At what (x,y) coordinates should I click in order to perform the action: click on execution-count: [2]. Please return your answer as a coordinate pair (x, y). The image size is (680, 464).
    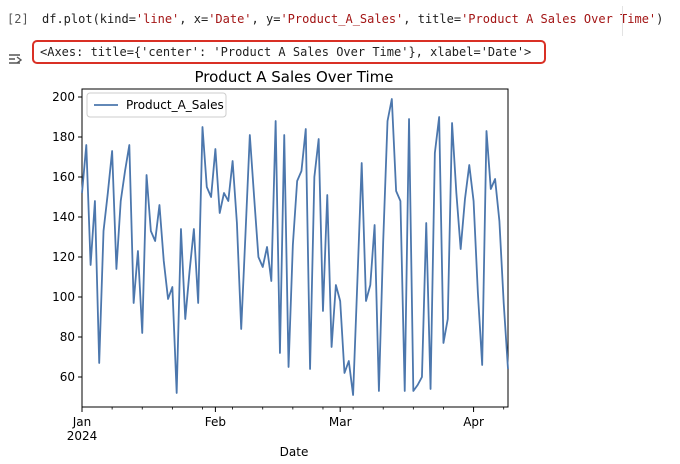
    Looking at the image, I should click on (18, 19).